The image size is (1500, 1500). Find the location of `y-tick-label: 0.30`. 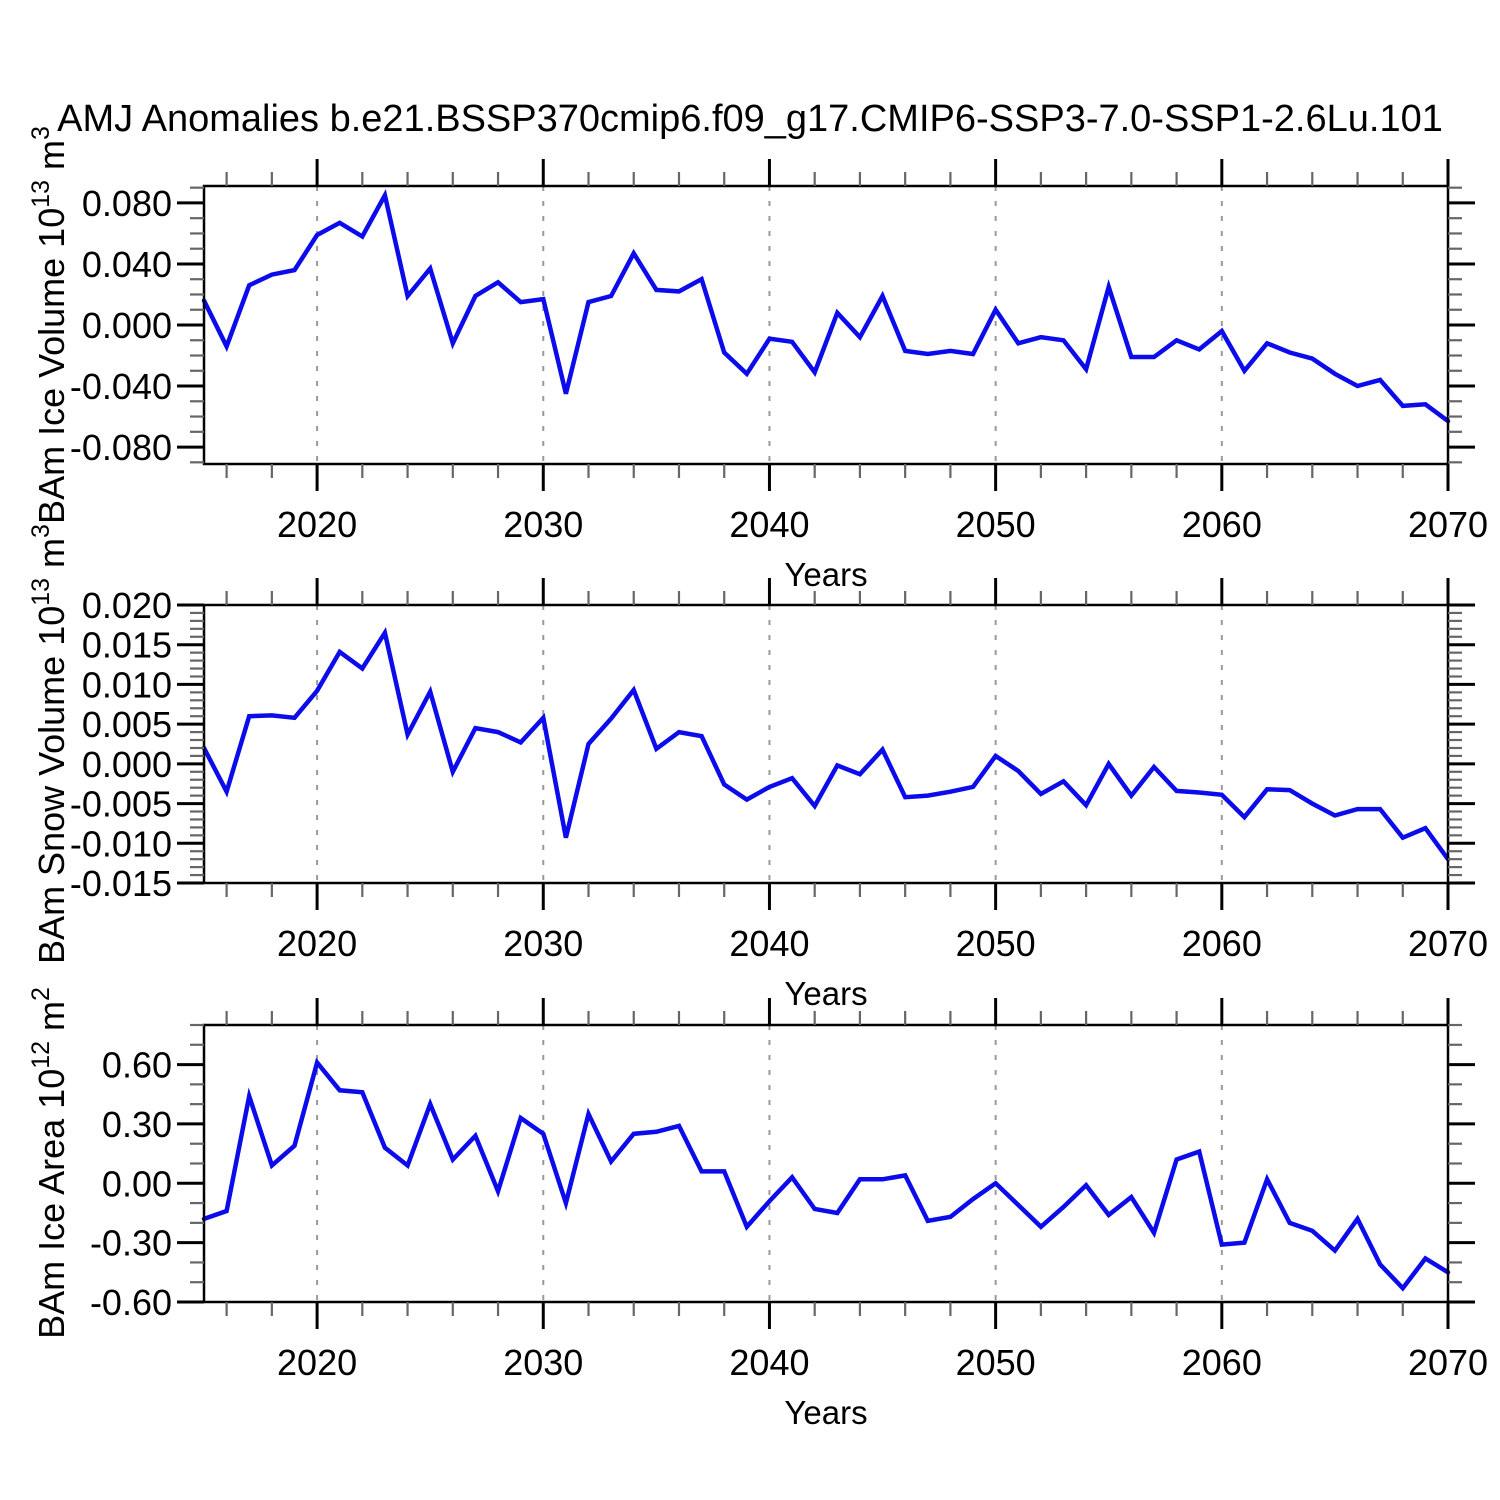

y-tick-label: 0.30 is located at coordinates (137, 1124).